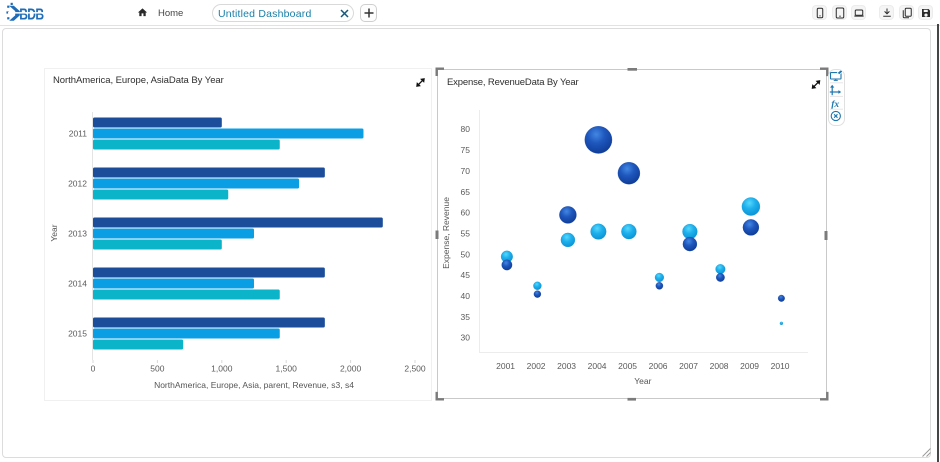 The width and height of the screenshot is (940, 462). What do you see at coordinates (466, 317) in the screenshot?
I see `svg-text: 35` at bounding box center [466, 317].